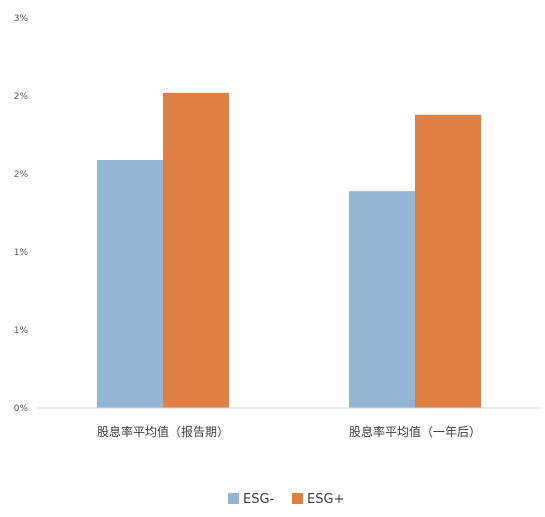 The width and height of the screenshot is (545, 517). What do you see at coordinates (21, 409) in the screenshot?
I see `y-tick-label: 0%` at bounding box center [21, 409].